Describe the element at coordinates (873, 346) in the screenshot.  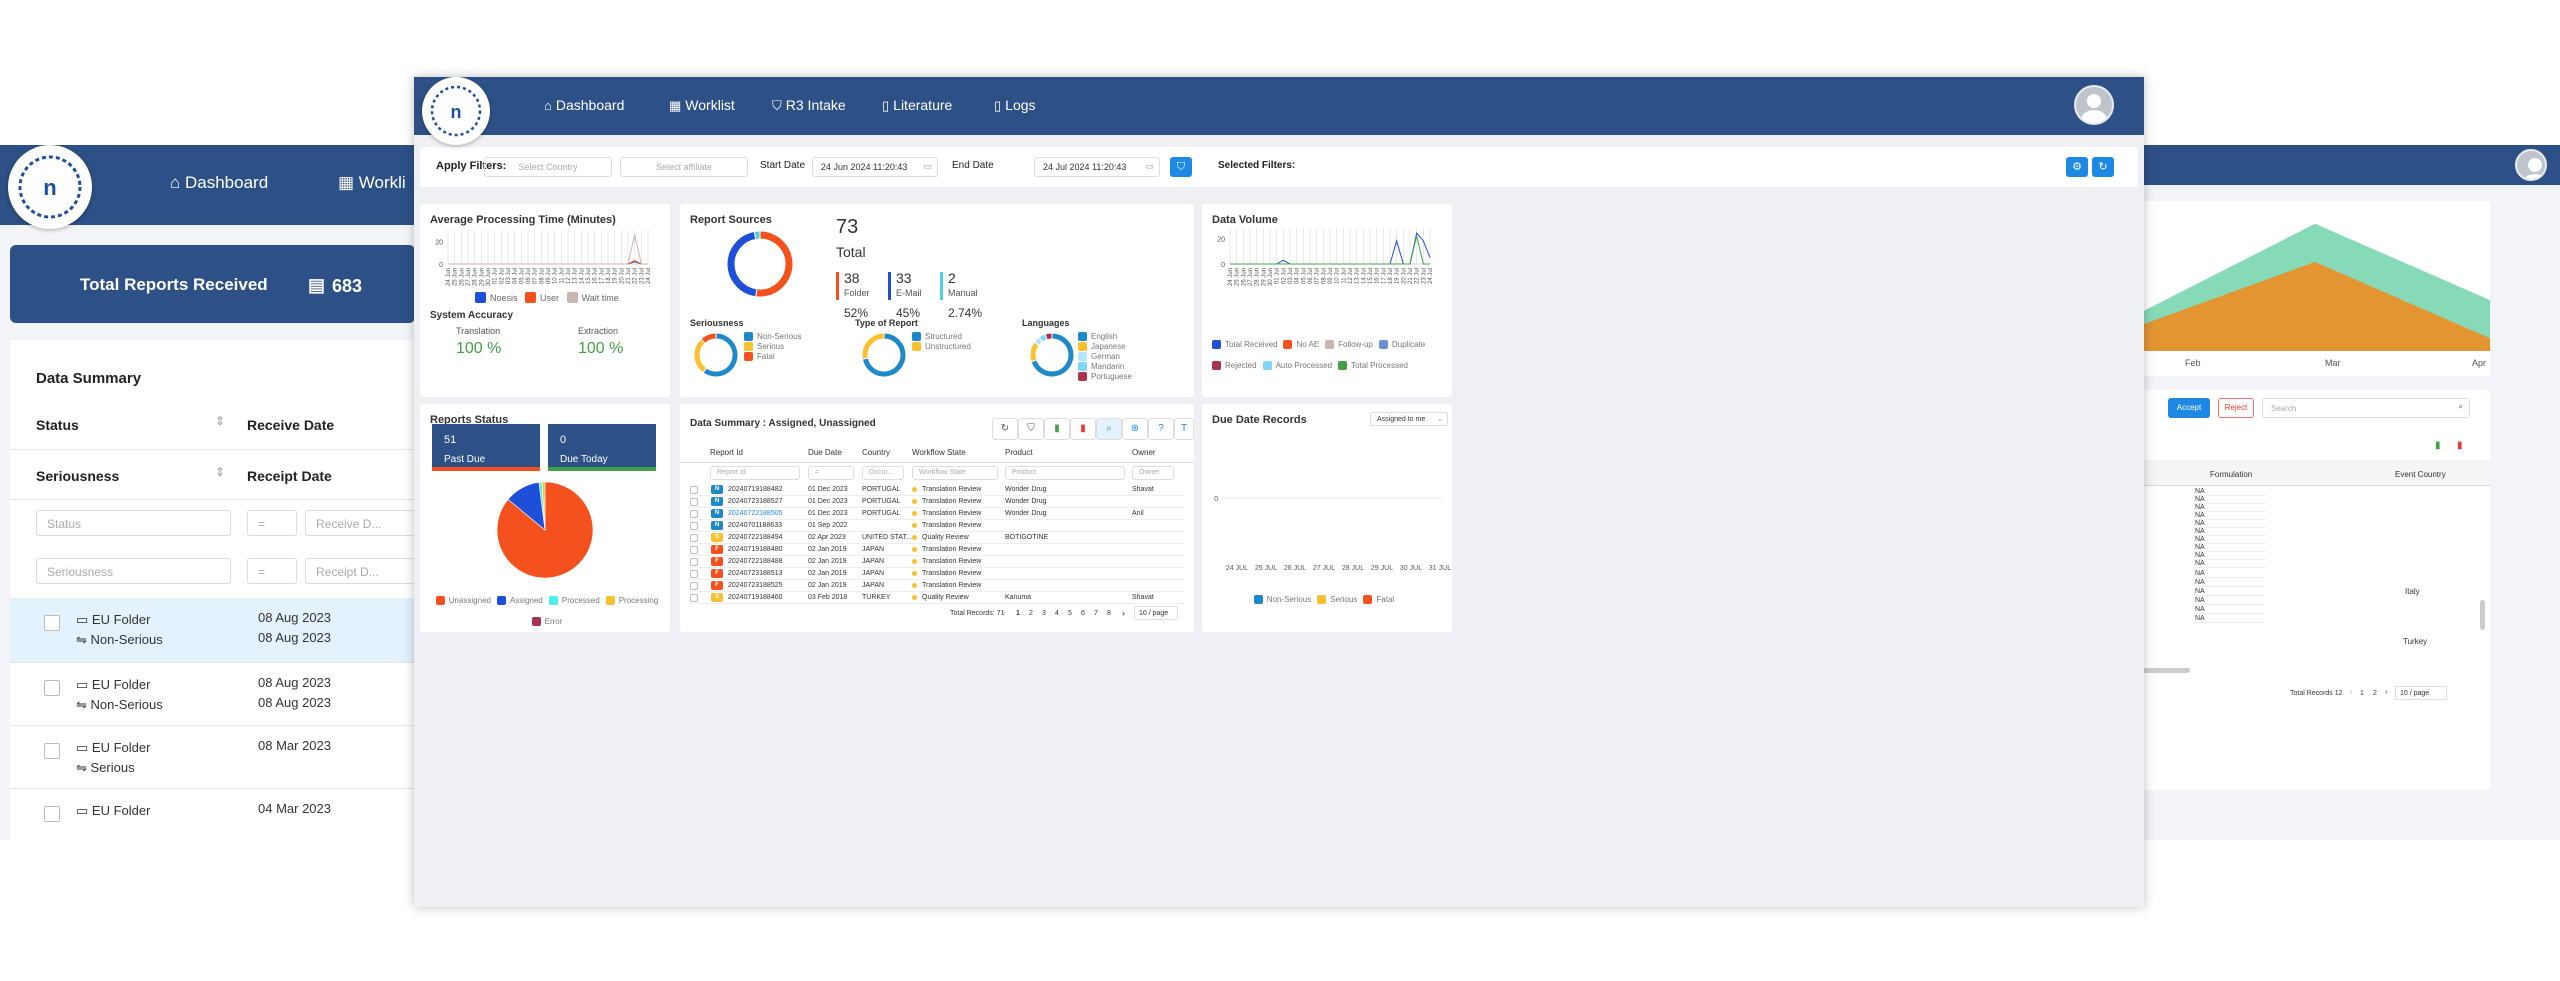
I see `slice-unstructured` at that location.